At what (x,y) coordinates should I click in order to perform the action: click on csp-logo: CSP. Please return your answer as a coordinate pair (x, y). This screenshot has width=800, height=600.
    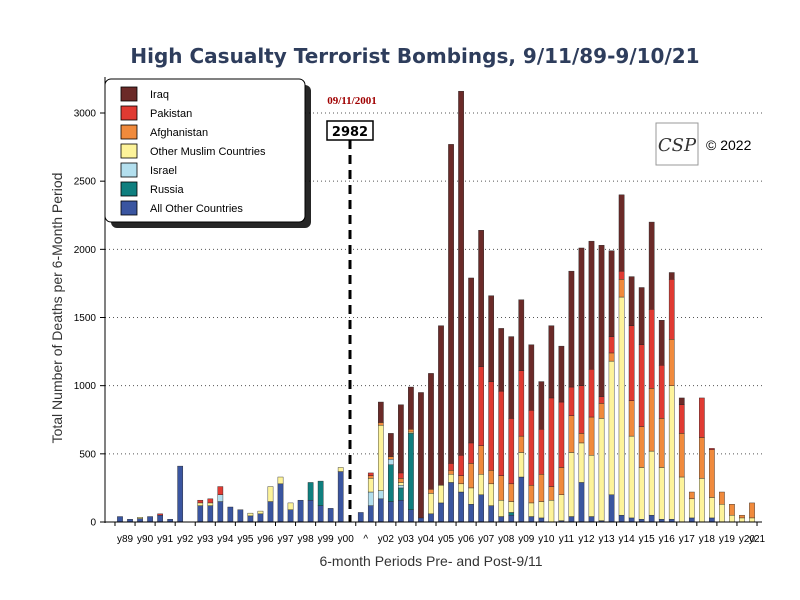
    Looking at the image, I should click on (677, 144).